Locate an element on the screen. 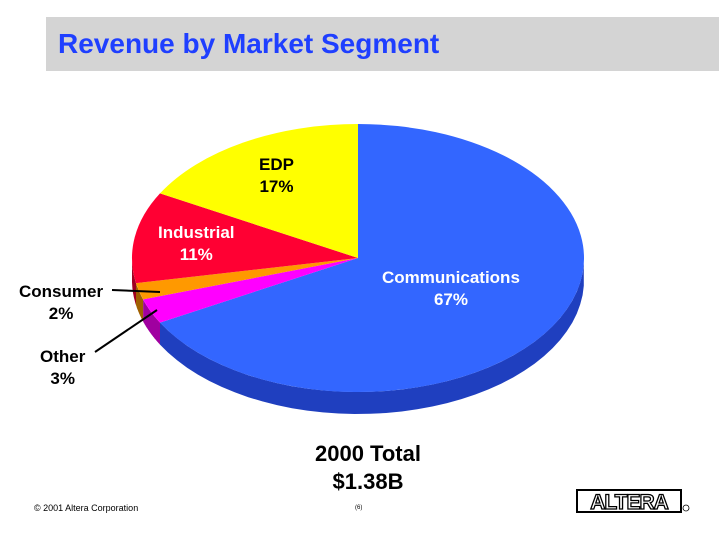 This screenshot has height=540, width=720. total-value: $1.38B is located at coordinates (368, 481).